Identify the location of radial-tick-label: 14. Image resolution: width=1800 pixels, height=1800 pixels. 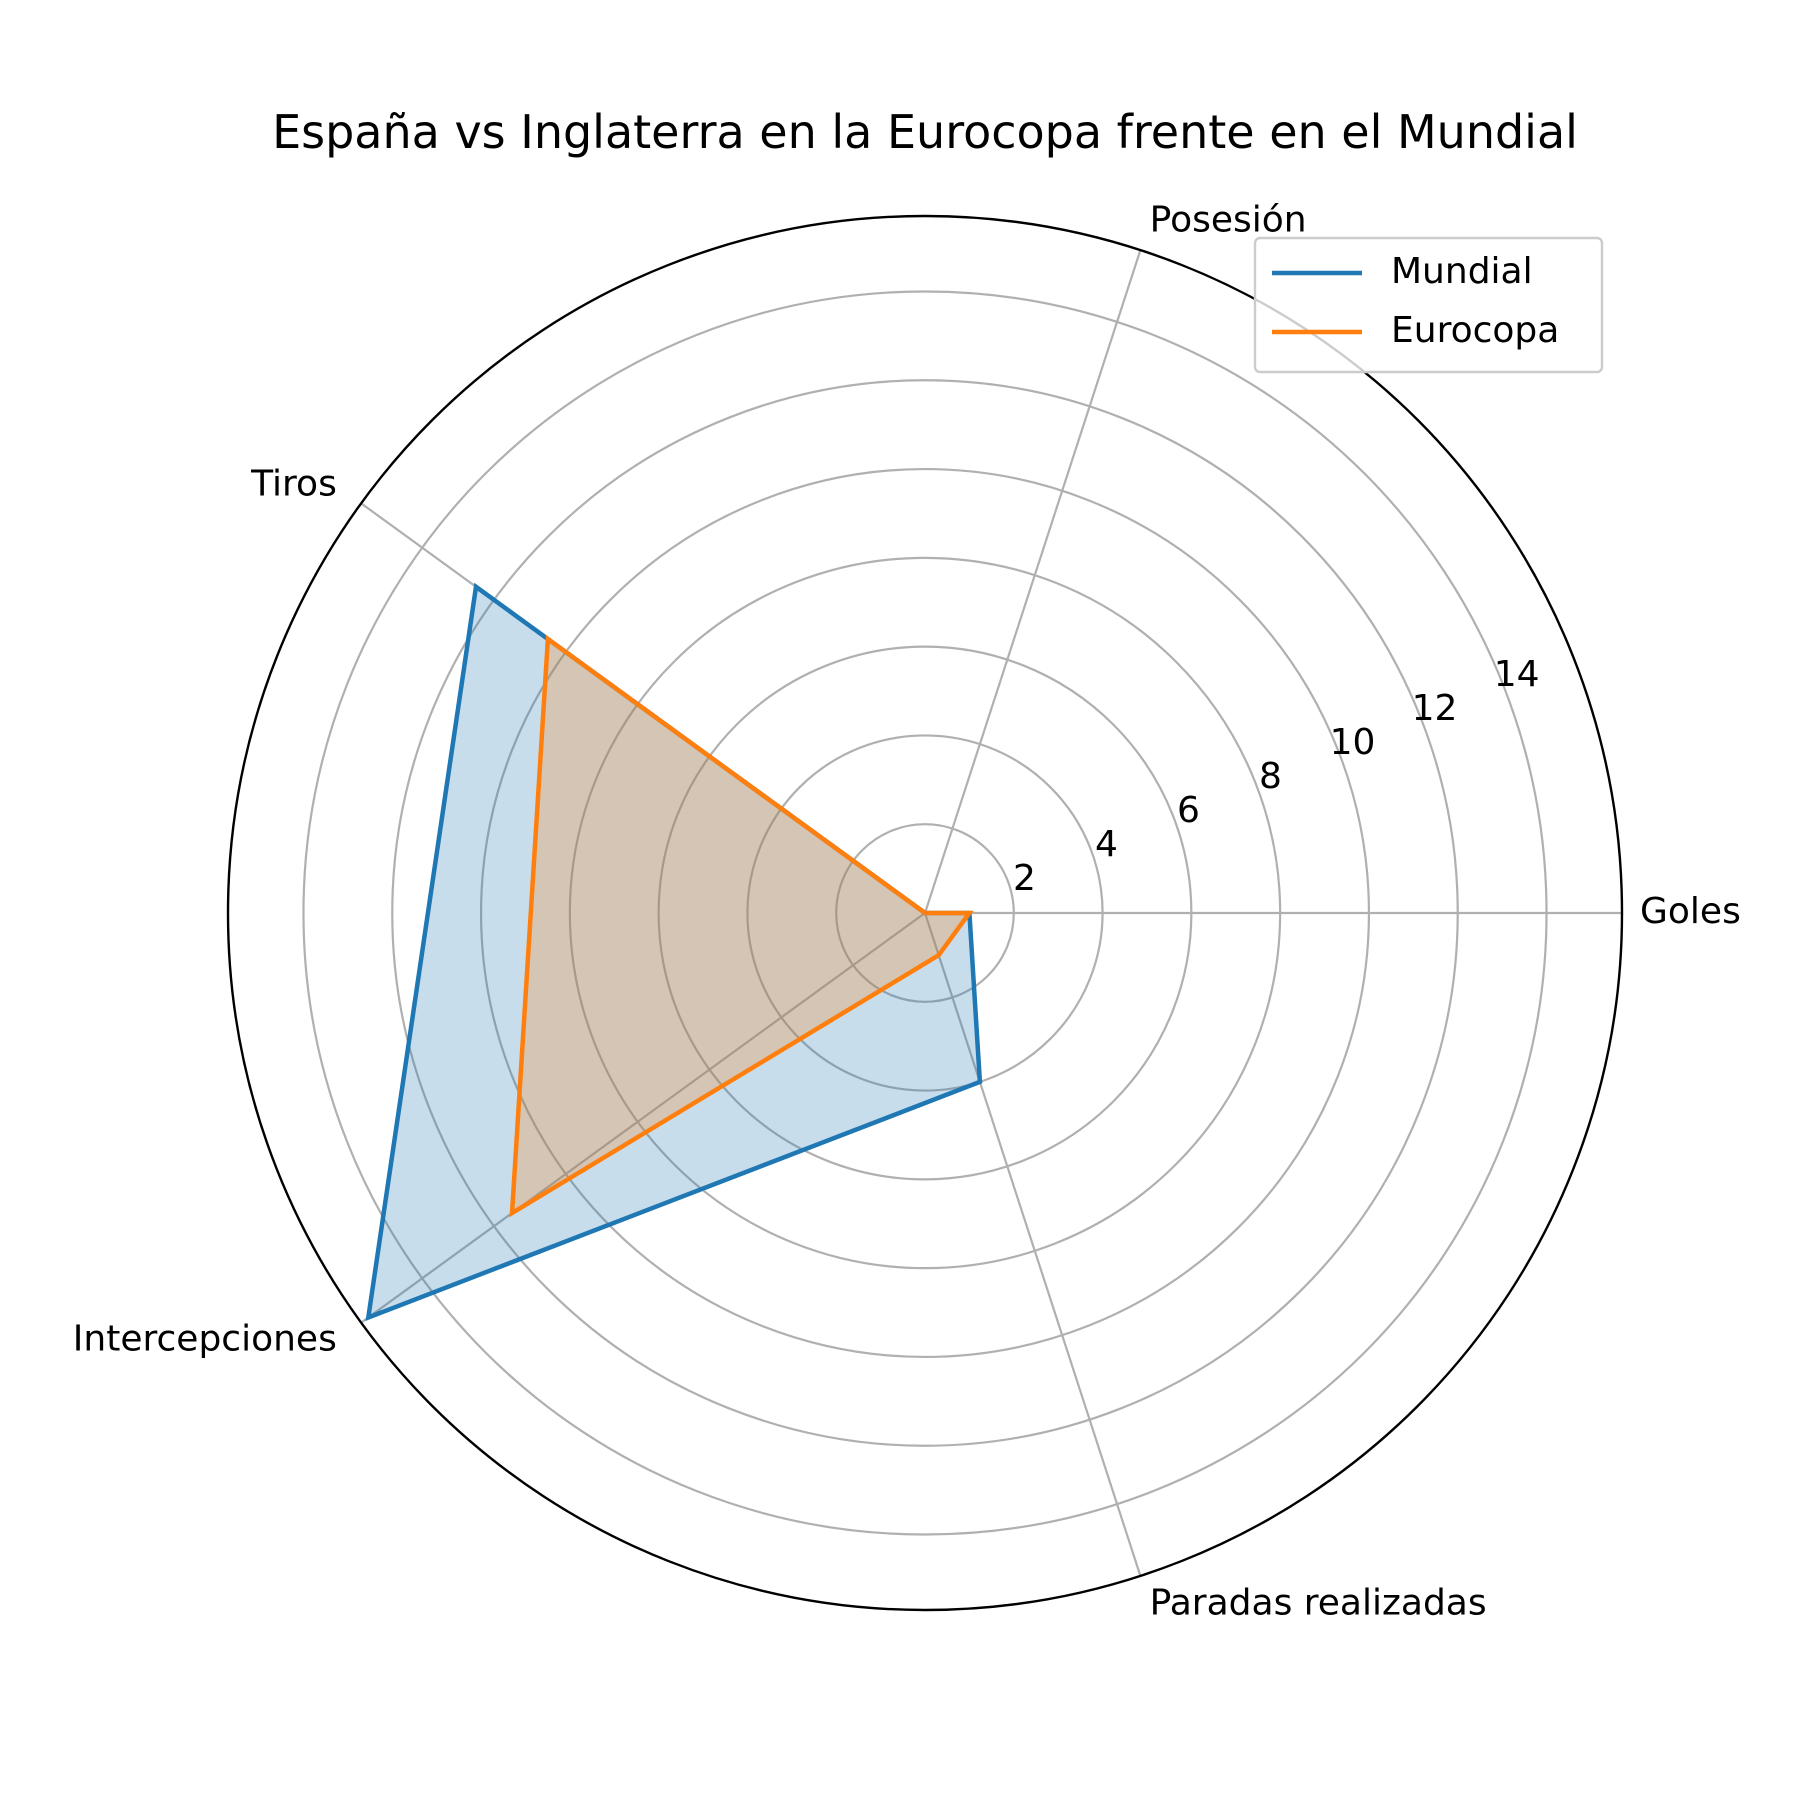
(1517, 674).